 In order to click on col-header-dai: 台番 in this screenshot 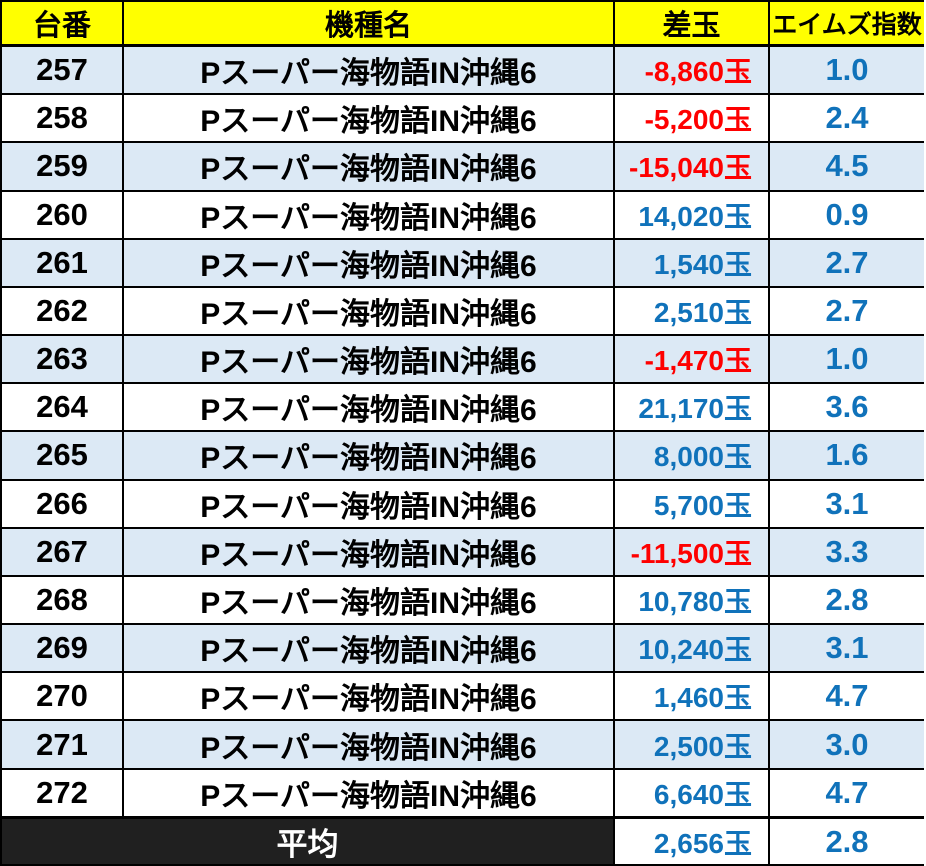, I will do `click(62, 23)`.